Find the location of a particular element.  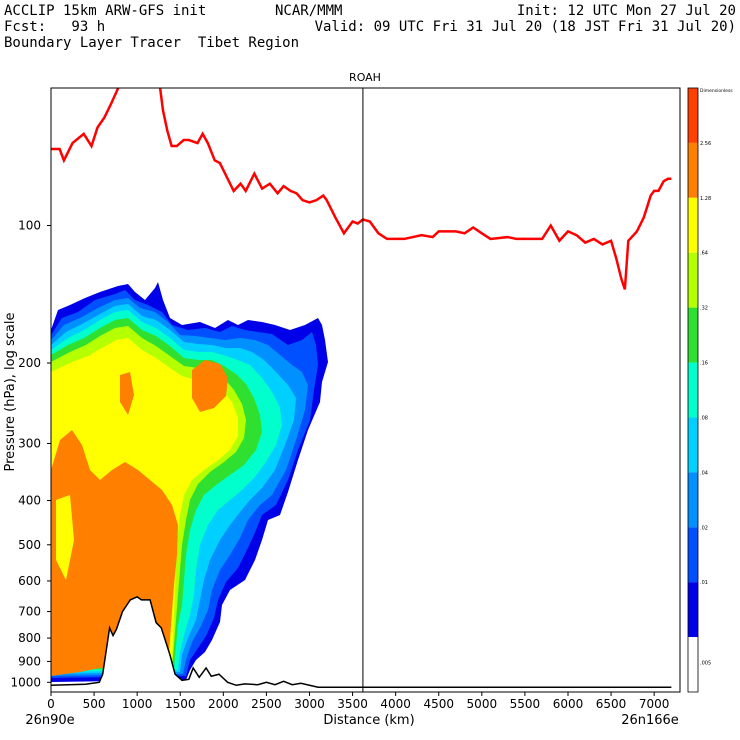

x-tick-label: 5500 is located at coordinates (525, 704).